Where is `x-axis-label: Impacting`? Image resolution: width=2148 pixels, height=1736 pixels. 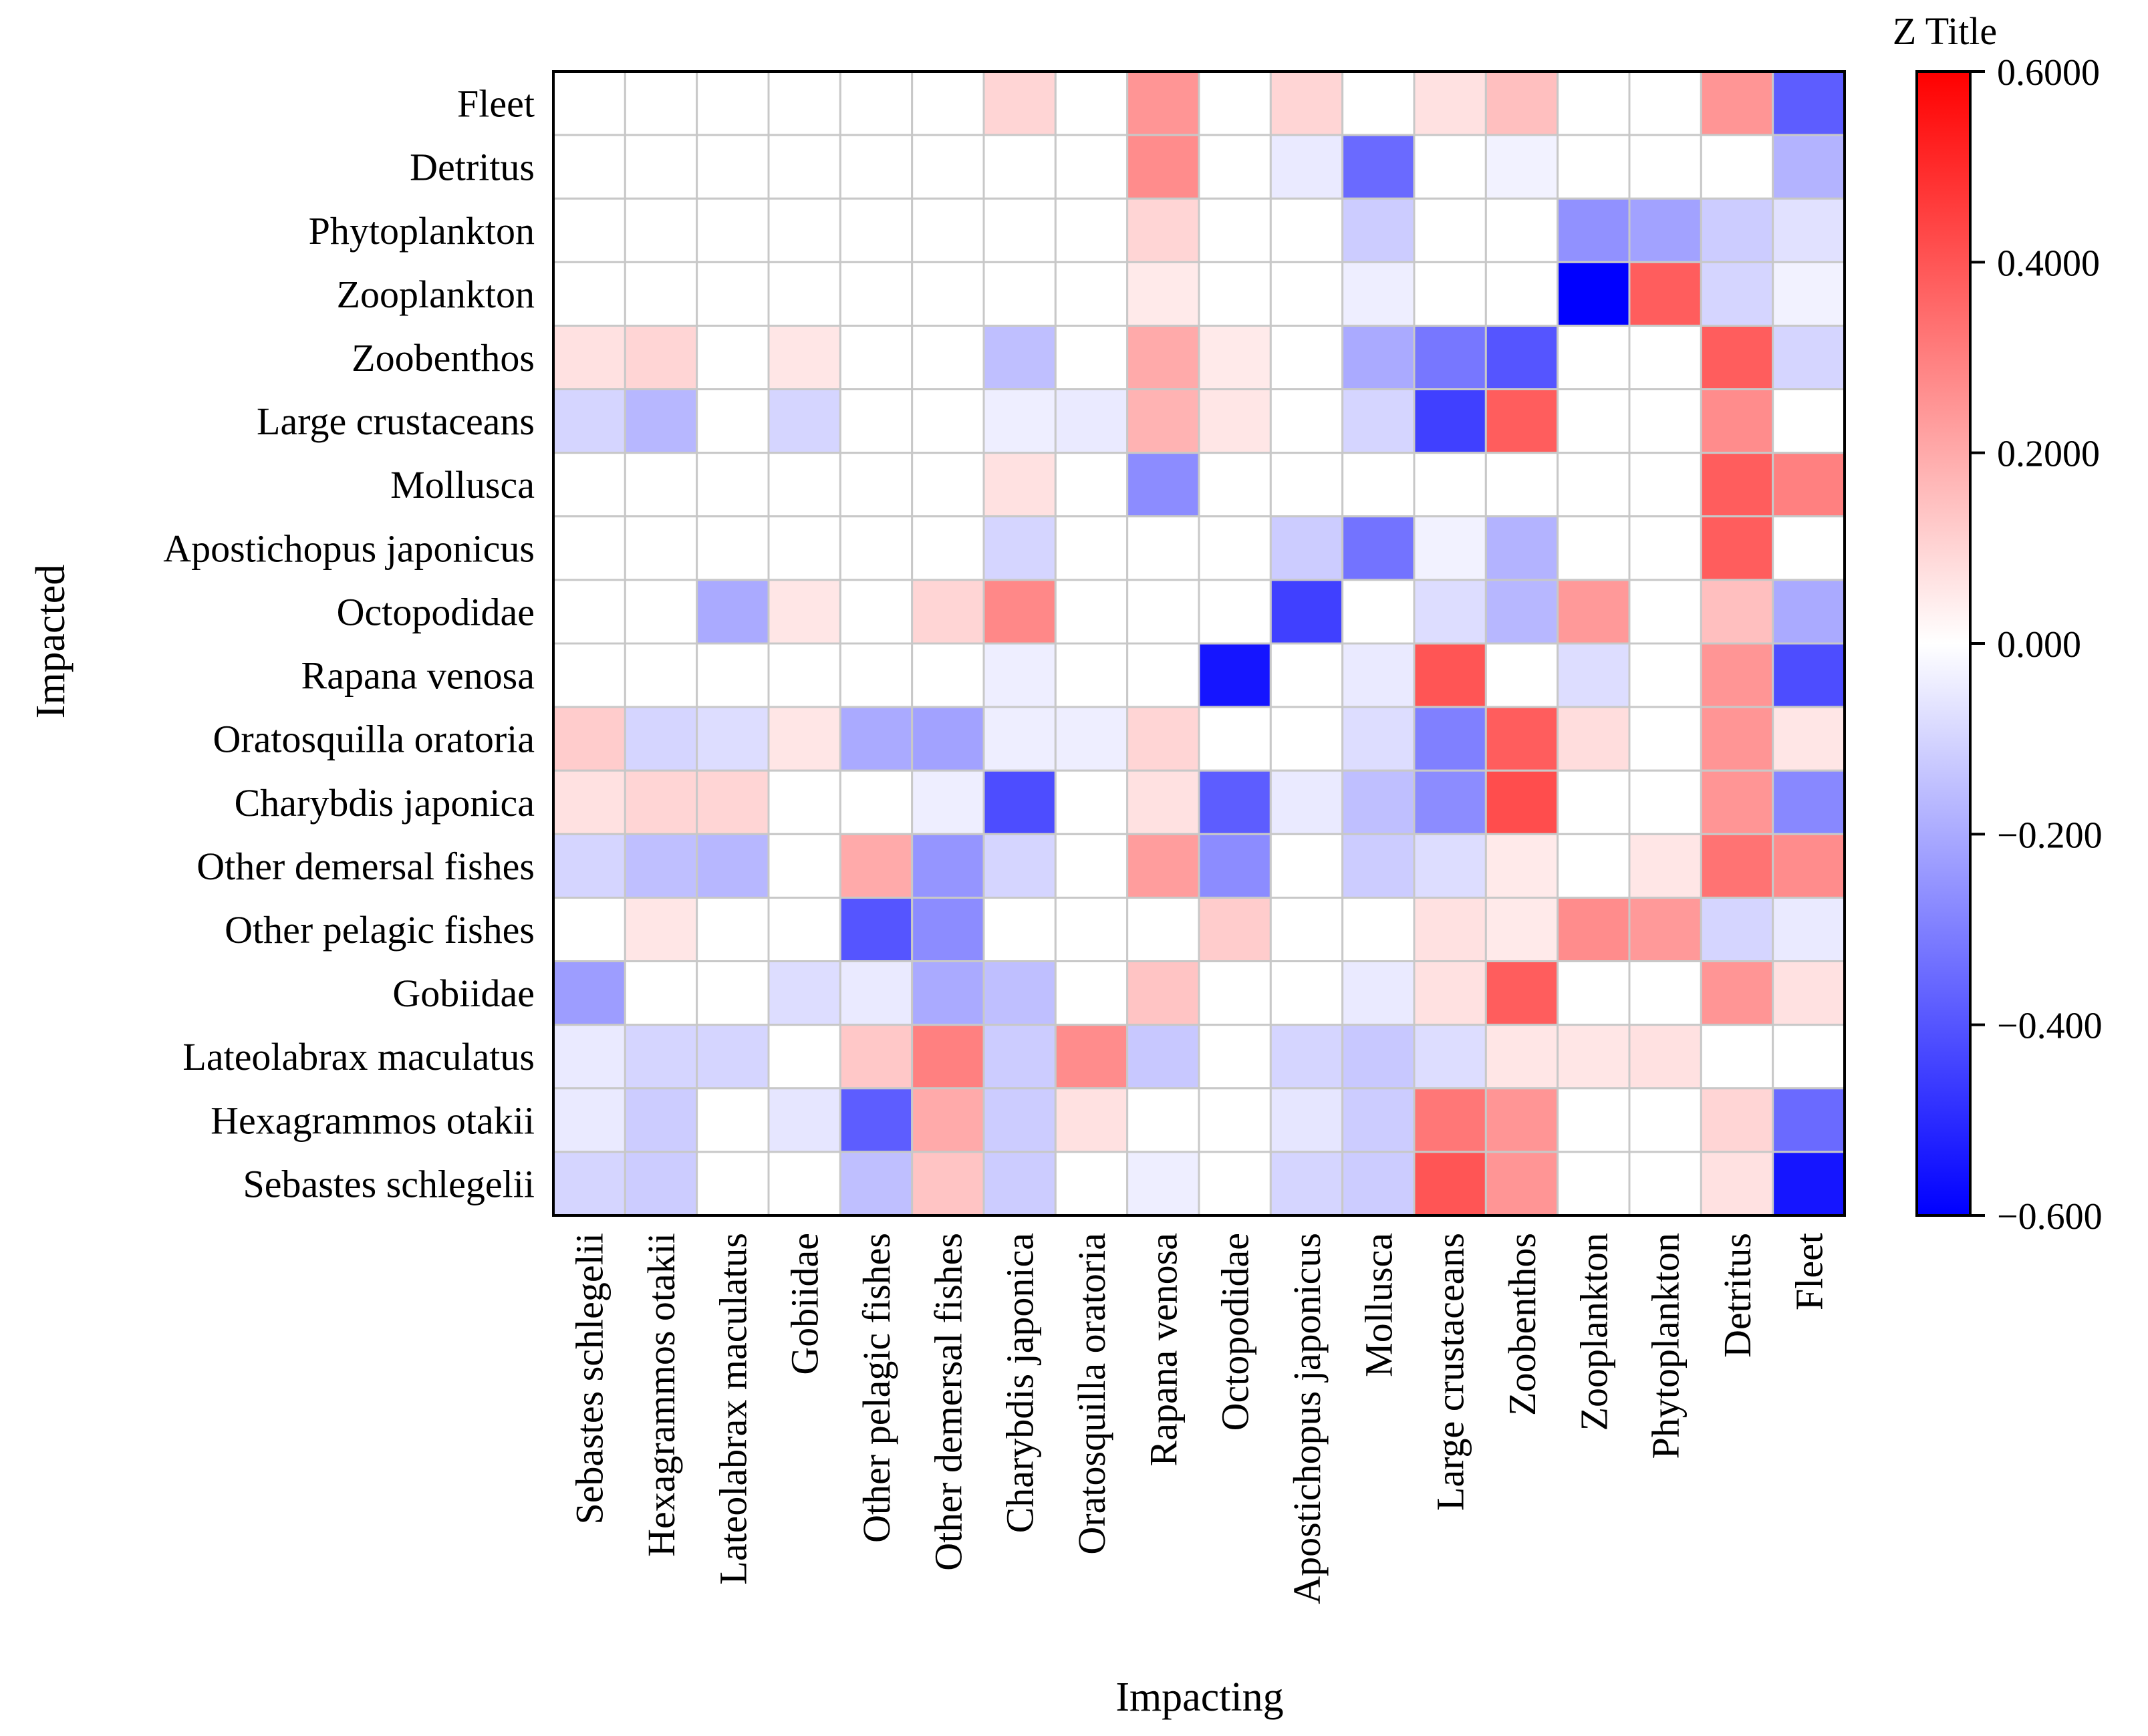
x-axis-label: Impacting is located at coordinates (1199, 1697).